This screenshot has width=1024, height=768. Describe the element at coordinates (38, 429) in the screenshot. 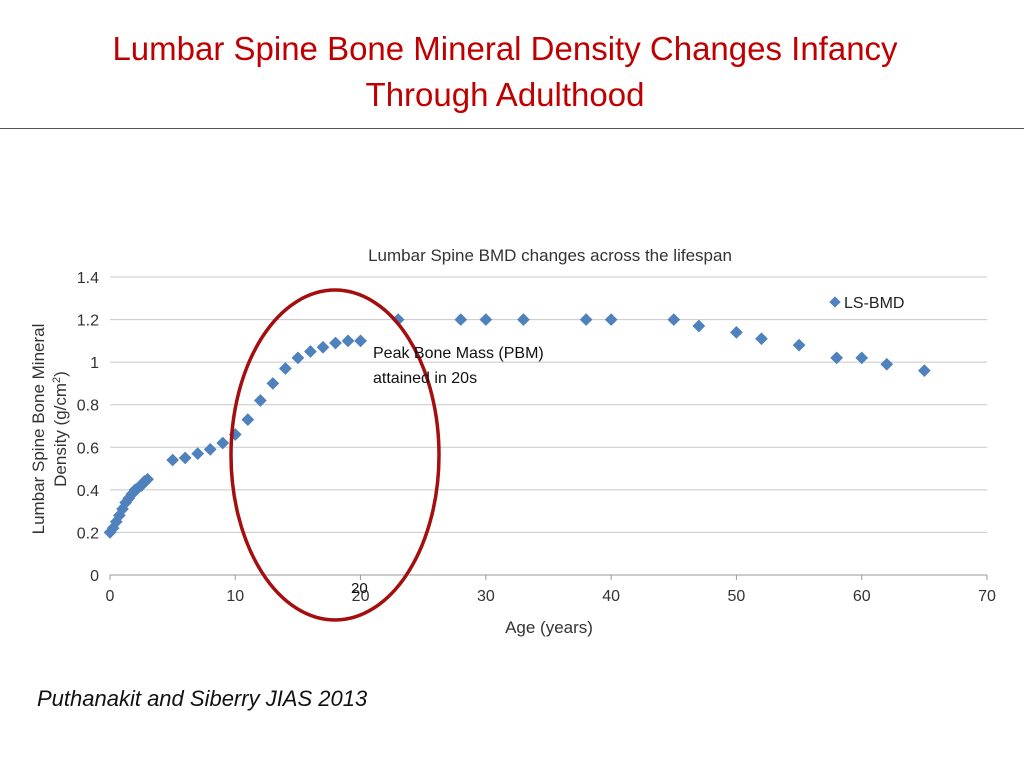

I see `y-axis-label-line-1: Lumbar Spine Bone Mineral` at that location.